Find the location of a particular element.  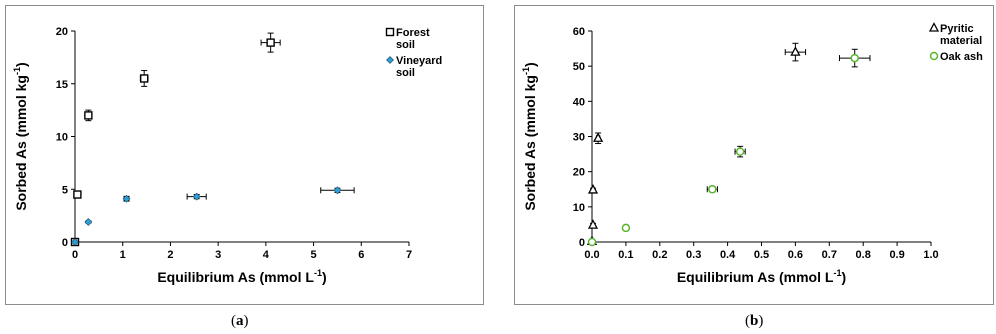

y-tick-label: 40 is located at coordinates (579, 102).